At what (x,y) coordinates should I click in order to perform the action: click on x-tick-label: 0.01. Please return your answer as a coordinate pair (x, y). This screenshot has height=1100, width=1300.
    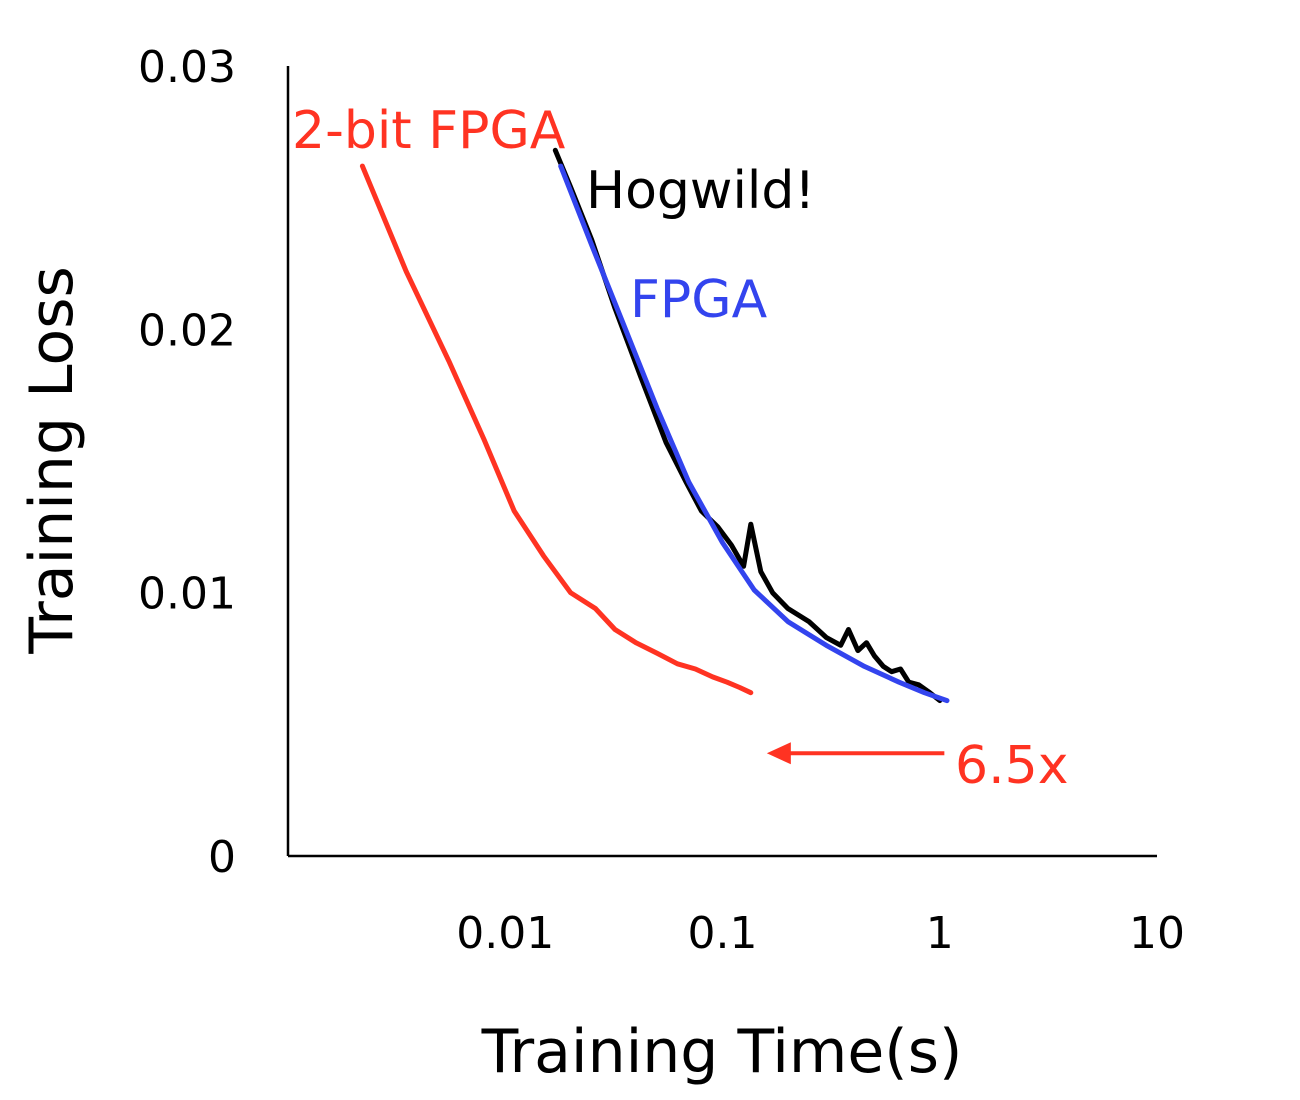
    Looking at the image, I should click on (505, 933).